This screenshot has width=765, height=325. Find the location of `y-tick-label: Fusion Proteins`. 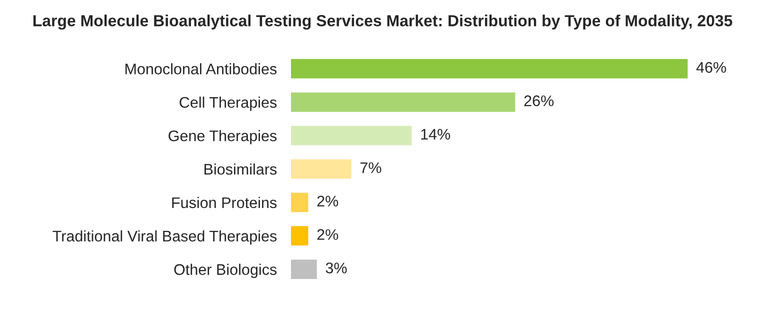

y-tick-label: Fusion Proteins is located at coordinates (224, 202).